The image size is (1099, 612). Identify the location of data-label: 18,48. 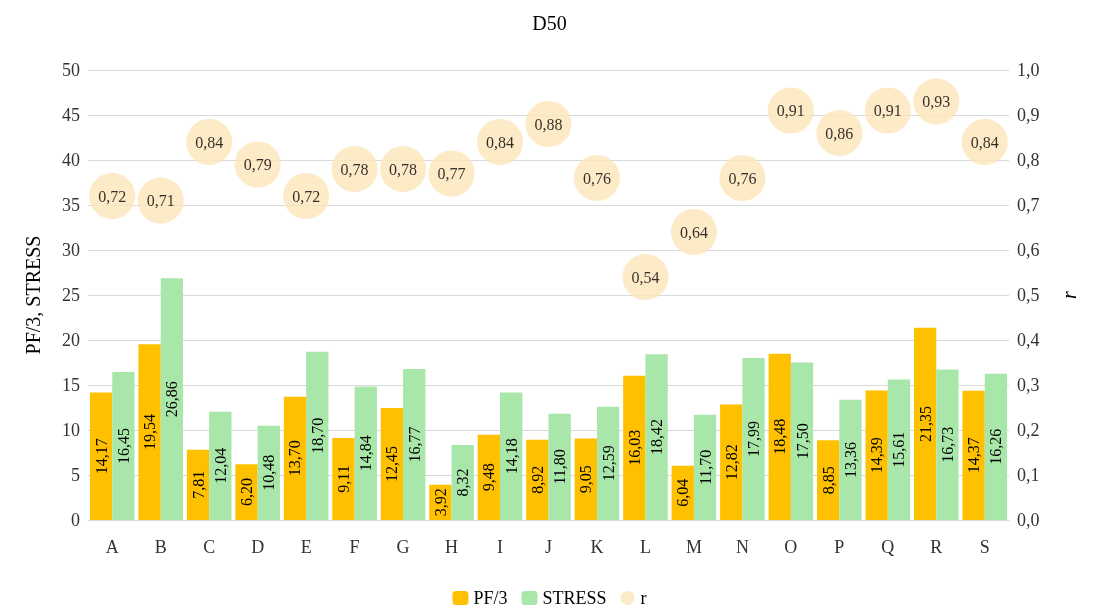
(780, 436).